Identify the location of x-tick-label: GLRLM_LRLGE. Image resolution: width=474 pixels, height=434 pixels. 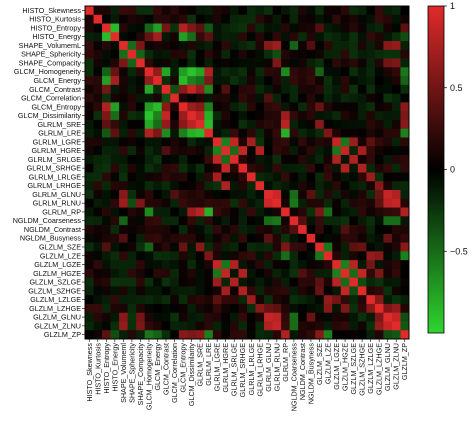
(251, 369).